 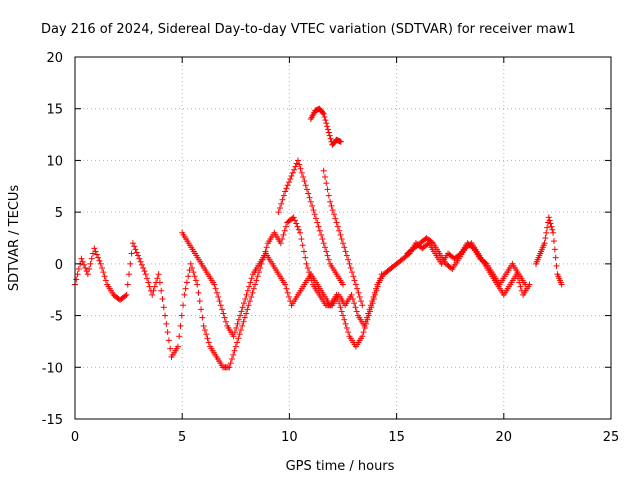 What do you see at coordinates (182, 437) in the screenshot?
I see `x-tick-label: 5` at bounding box center [182, 437].